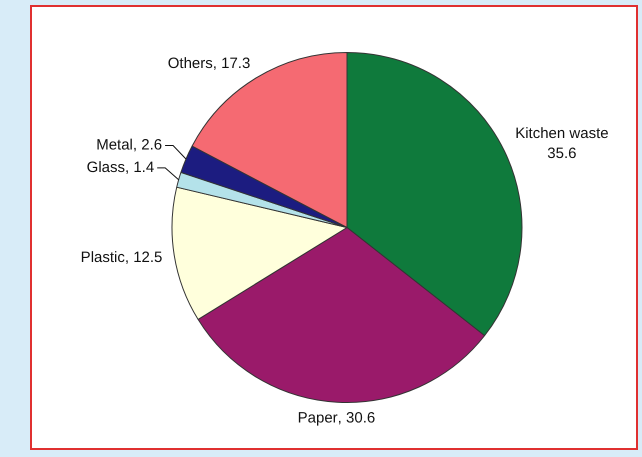 The width and height of the screenshot is (642, 457). Describe the element at coordinates (105, 167) in the screenshot. I see `slice-label: Glass` at that location.